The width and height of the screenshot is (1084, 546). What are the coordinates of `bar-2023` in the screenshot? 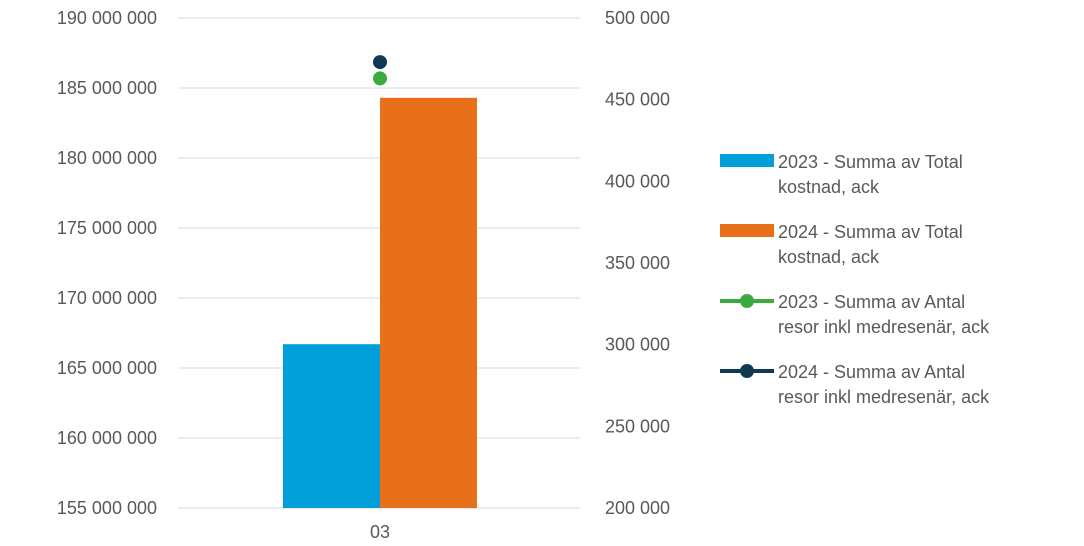 It's located at (331, 426).